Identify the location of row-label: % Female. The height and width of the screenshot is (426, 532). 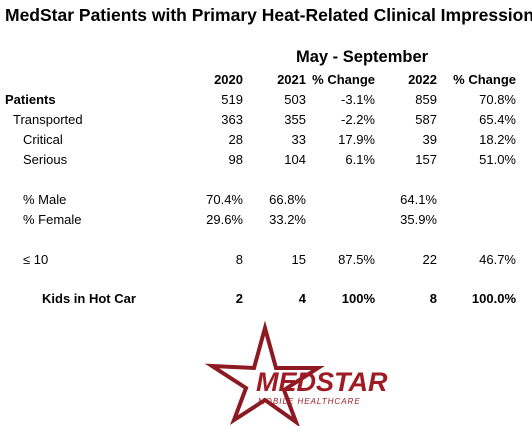
(52, 219).